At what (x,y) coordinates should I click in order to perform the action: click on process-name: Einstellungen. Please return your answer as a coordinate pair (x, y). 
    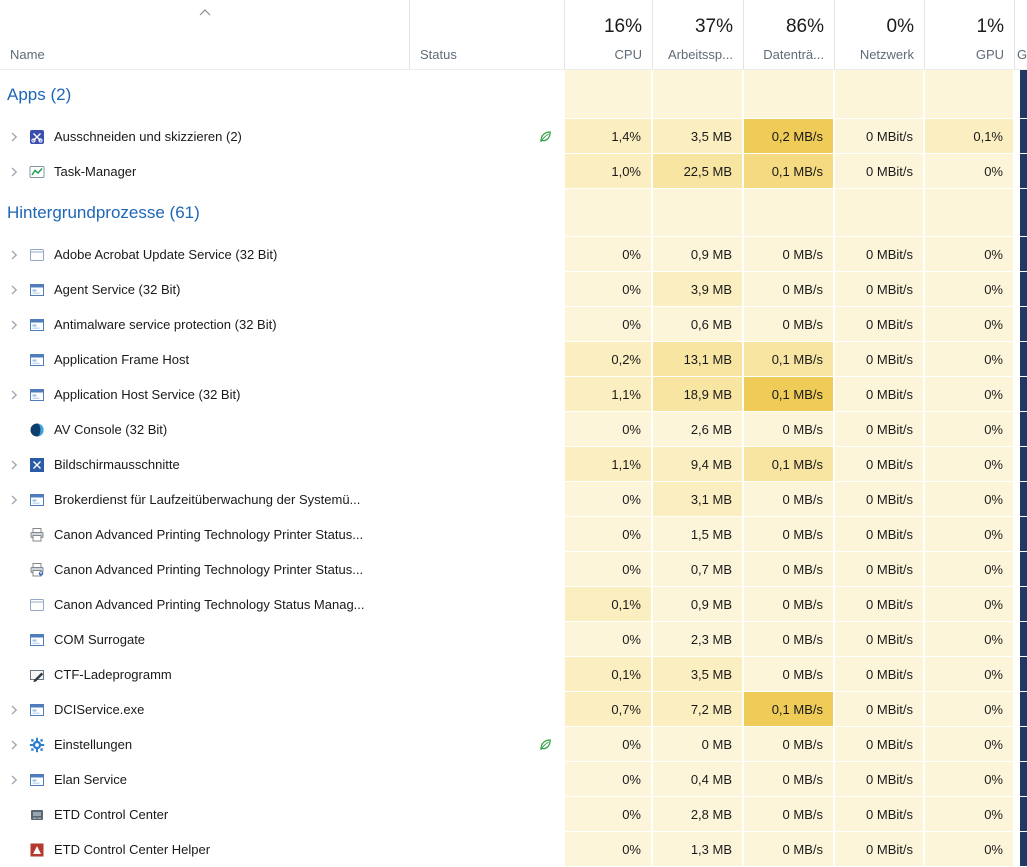
    Looking at the image, I should click on (93, 744).